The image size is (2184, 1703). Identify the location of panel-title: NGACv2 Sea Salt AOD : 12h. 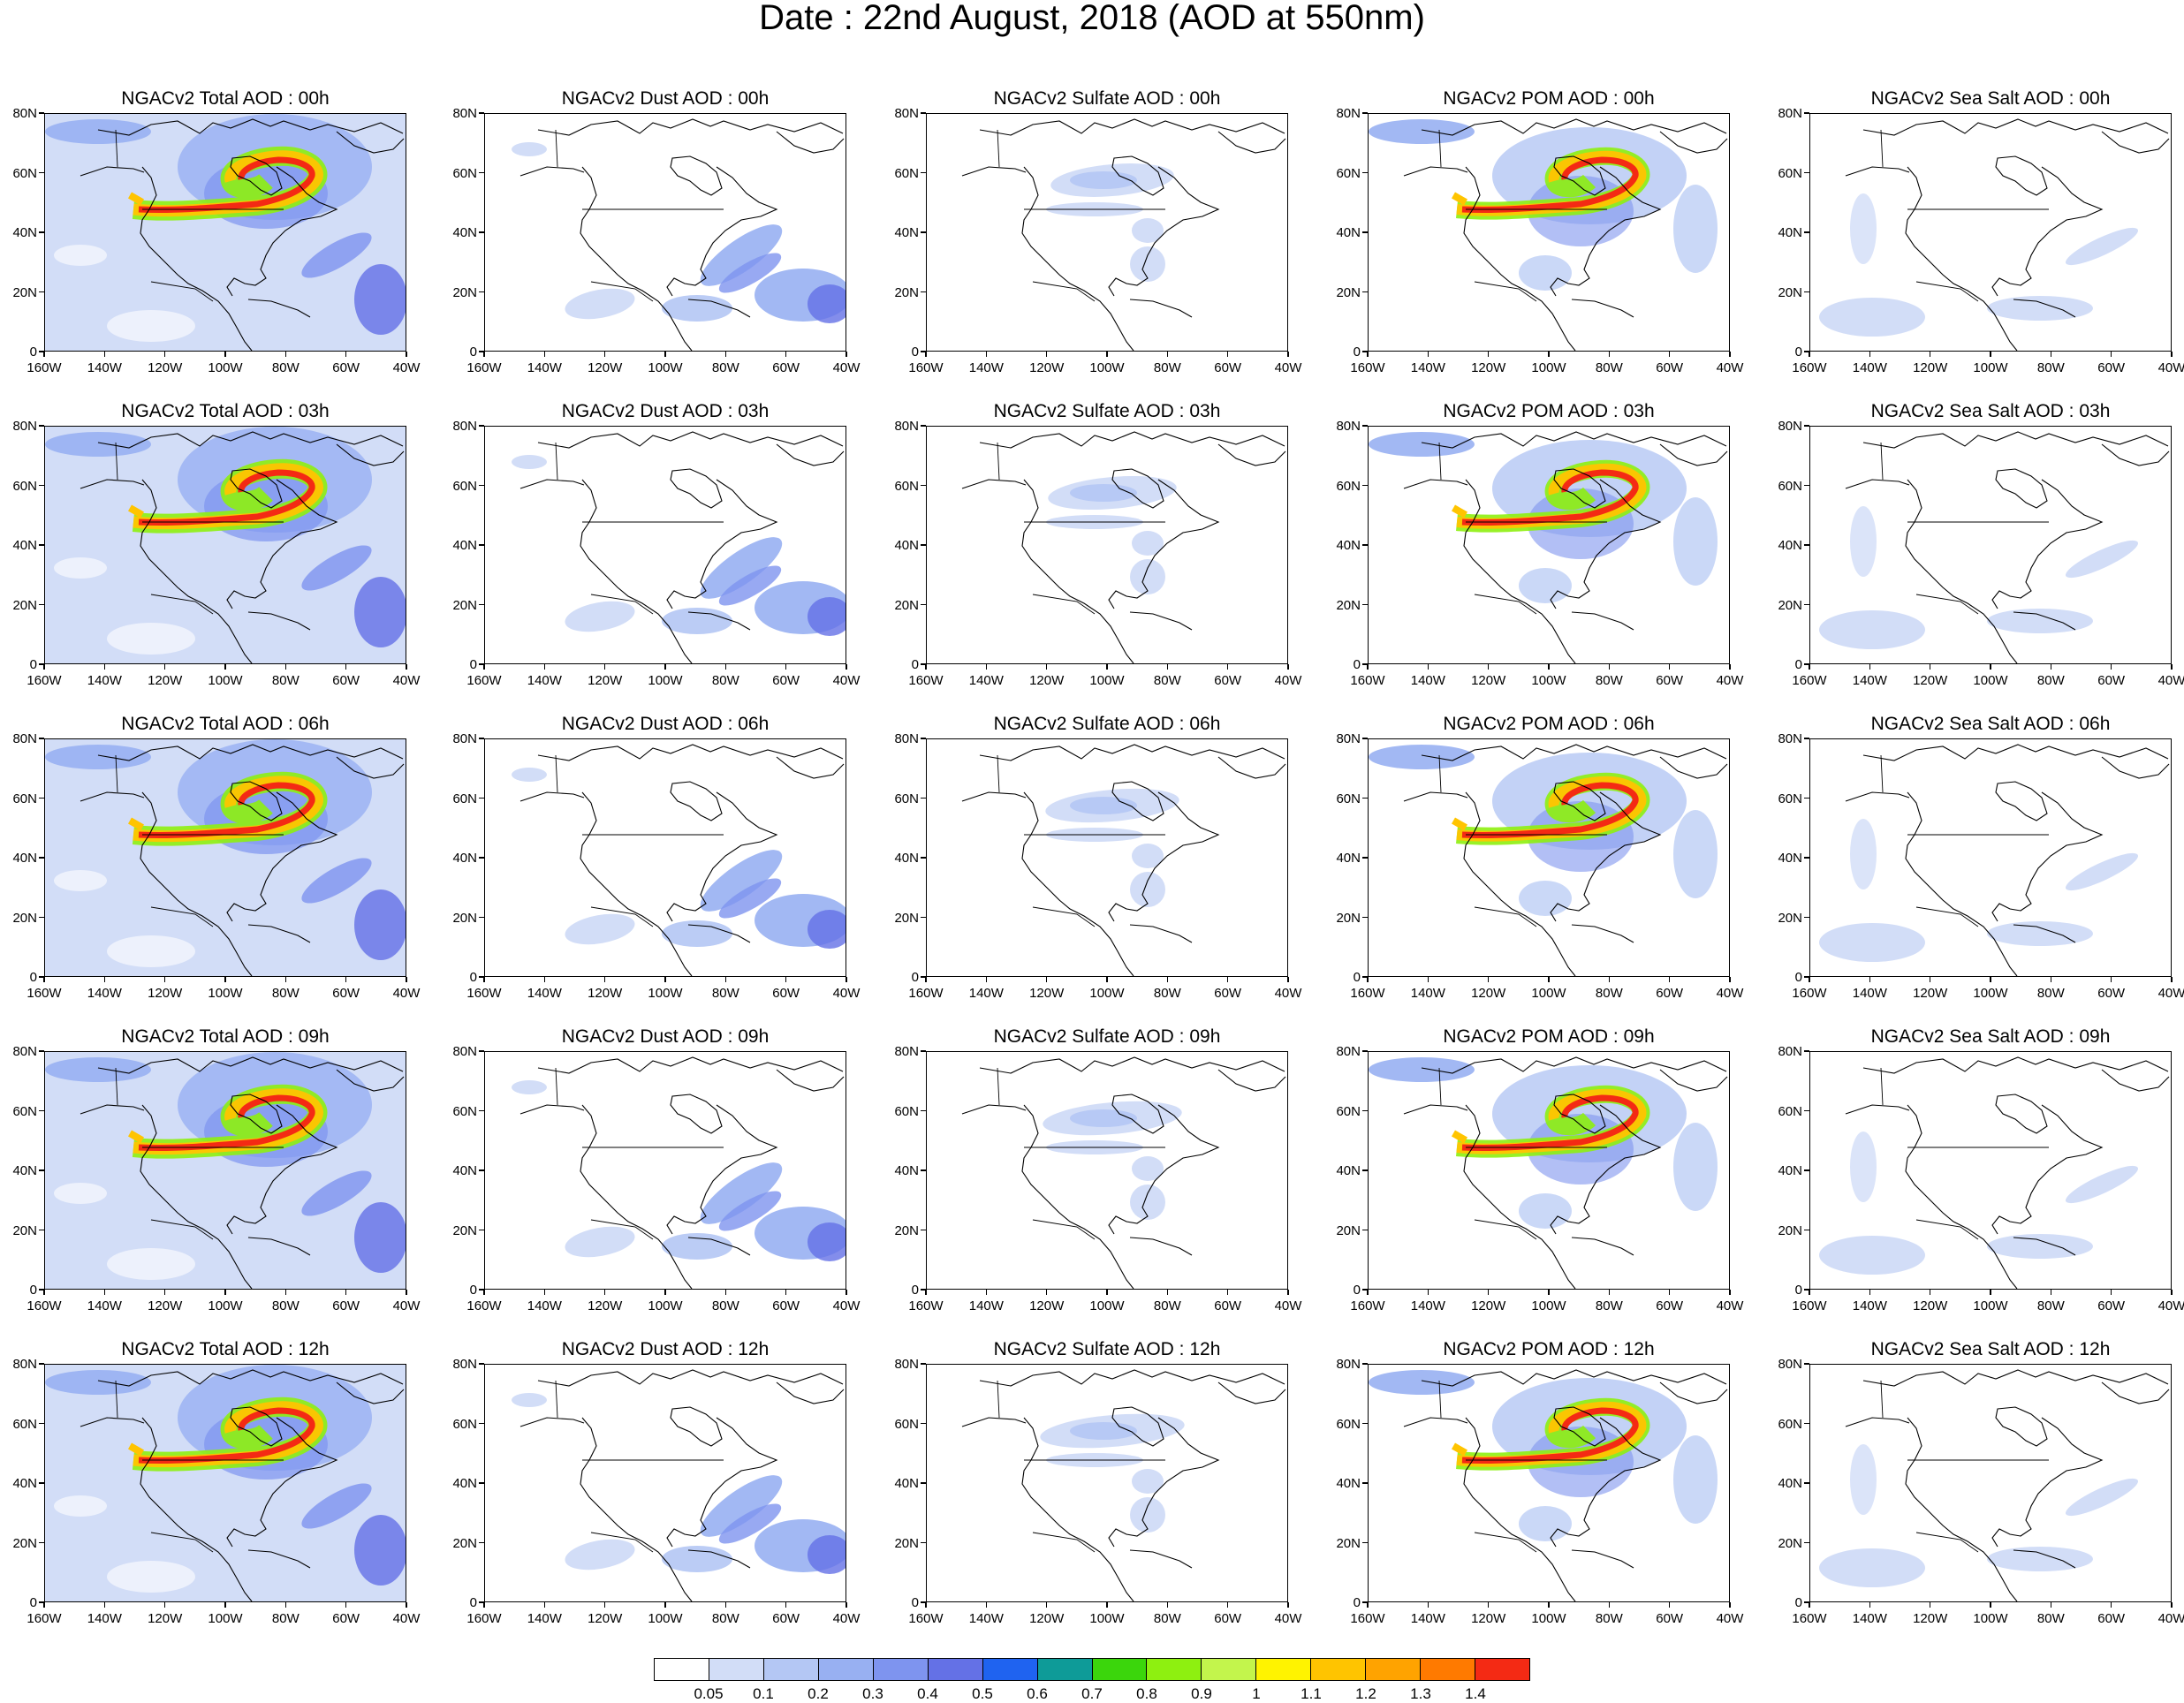
(1990, 1349).